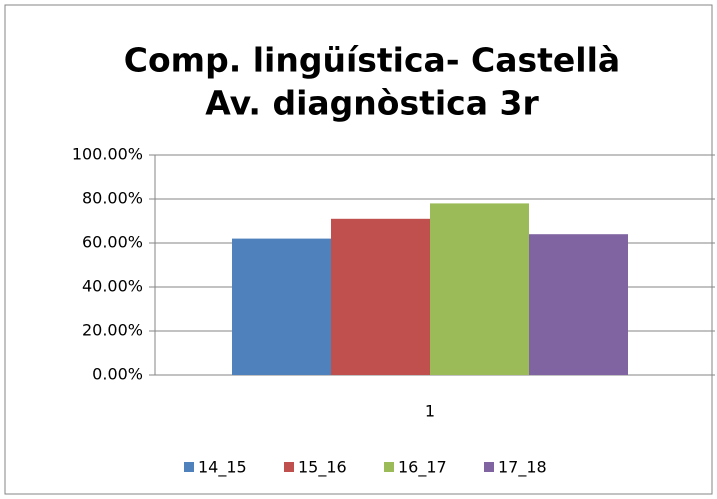  I want to click on legend-label: 17_18, so click(522, 468).